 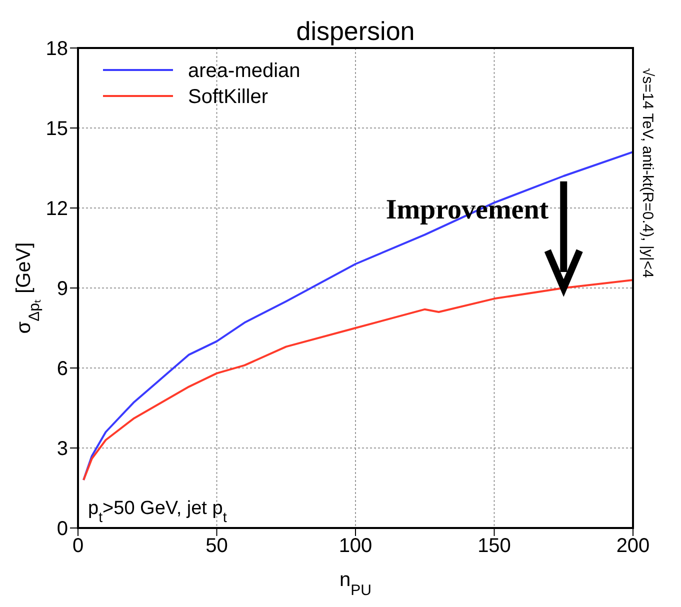 I want to click on text: √s=14 TeV, anti-kt(R=0.4), |y|<4, so click(x=647, y=173).